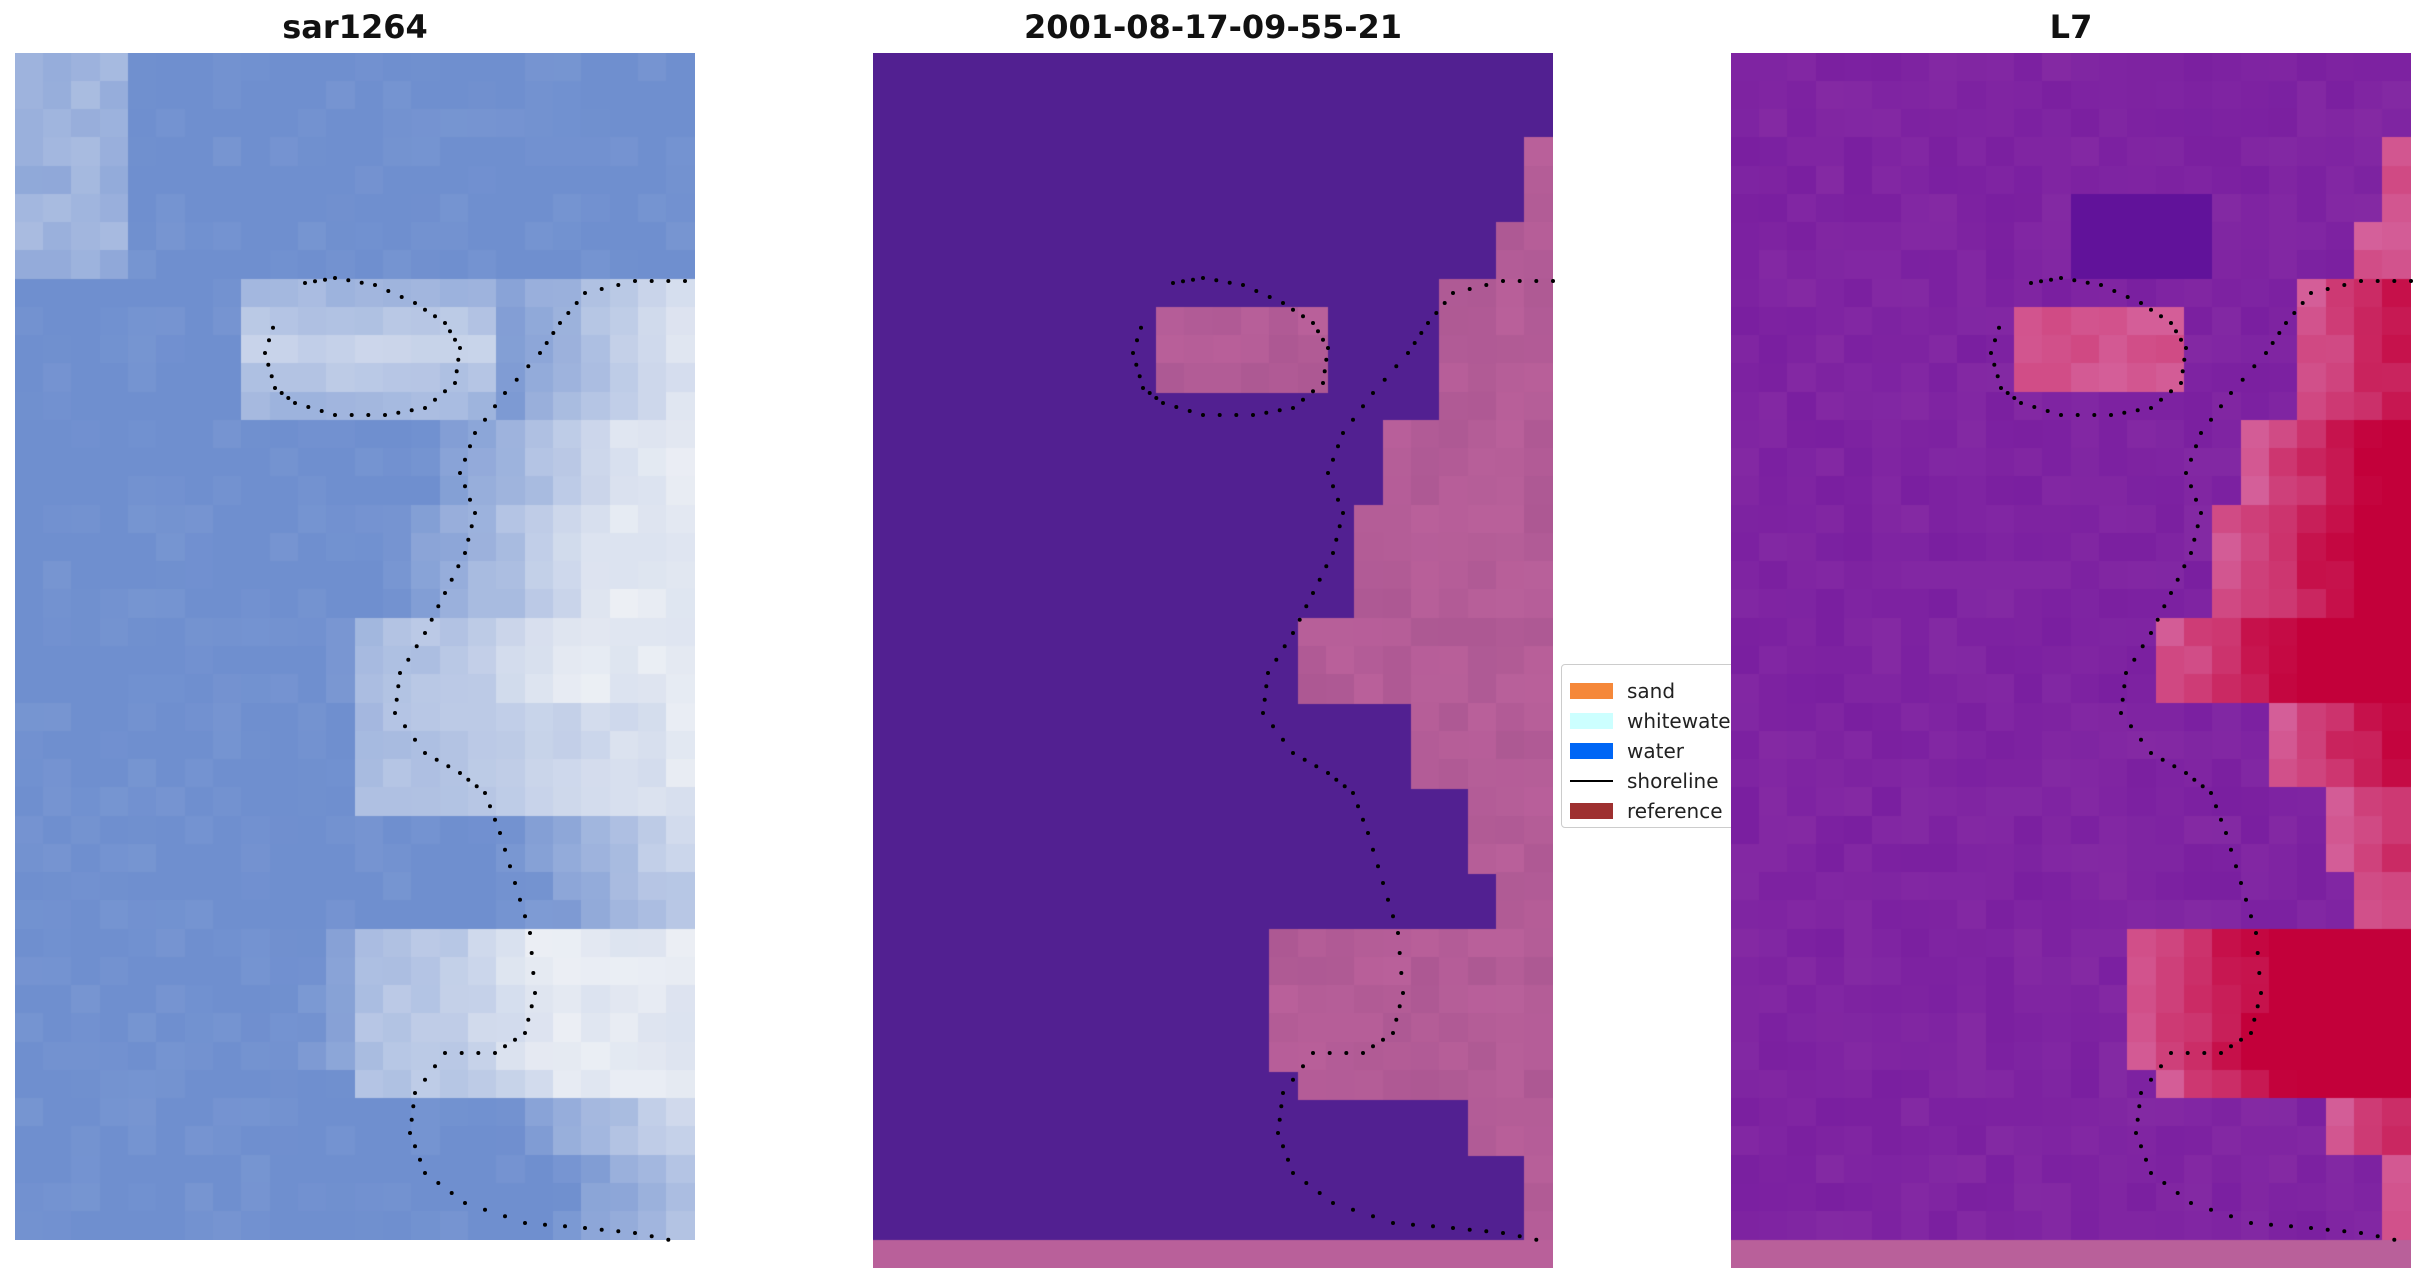 This screenshot has height=1283, width=2423. Describe the element at coordinates (1651, 691) in the screenshot. I see `legend-label-sand: sand` at that location.